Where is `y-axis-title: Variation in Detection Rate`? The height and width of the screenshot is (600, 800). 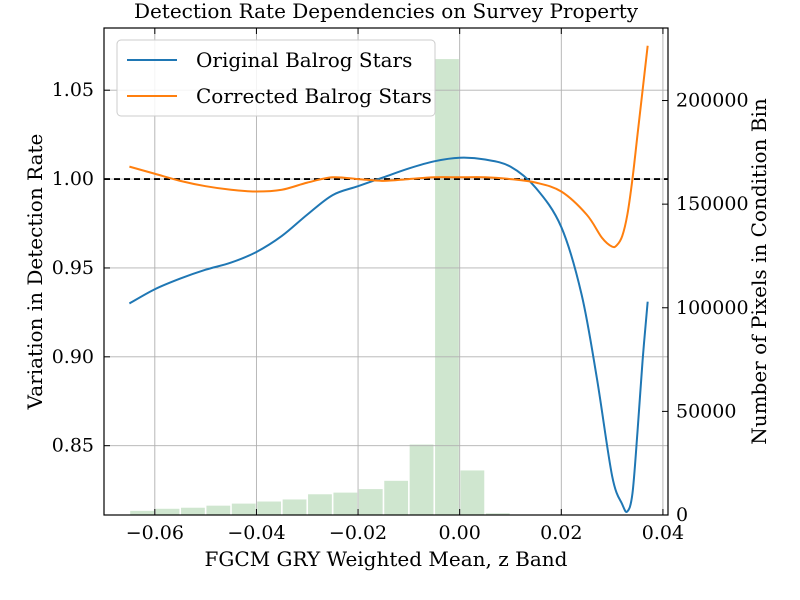 y-axis-title: Variation in Detection Rate is located at coordinates (35, 272).